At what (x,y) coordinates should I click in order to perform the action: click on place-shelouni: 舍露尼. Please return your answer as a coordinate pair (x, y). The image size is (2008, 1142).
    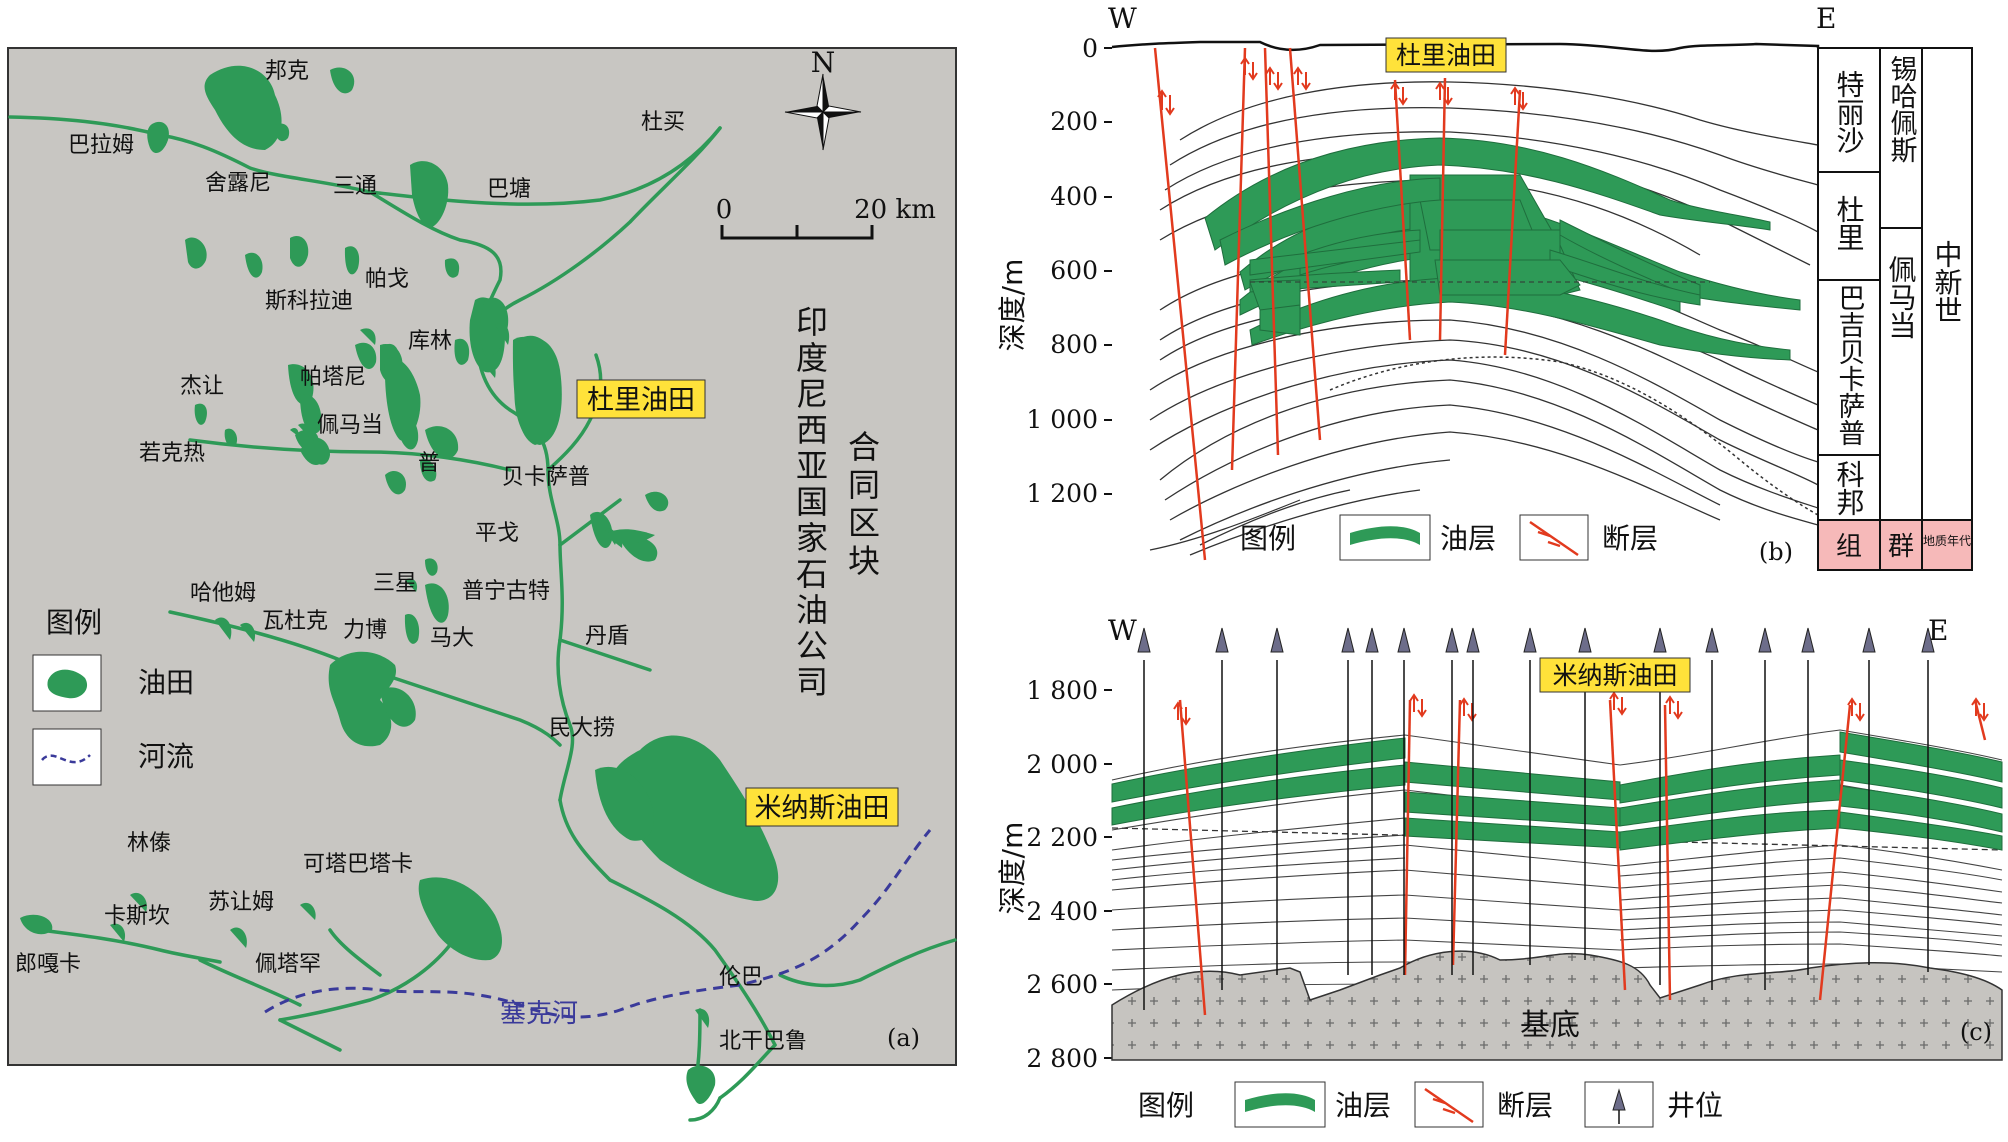
    Looking at the image, I should click on (238, 183).